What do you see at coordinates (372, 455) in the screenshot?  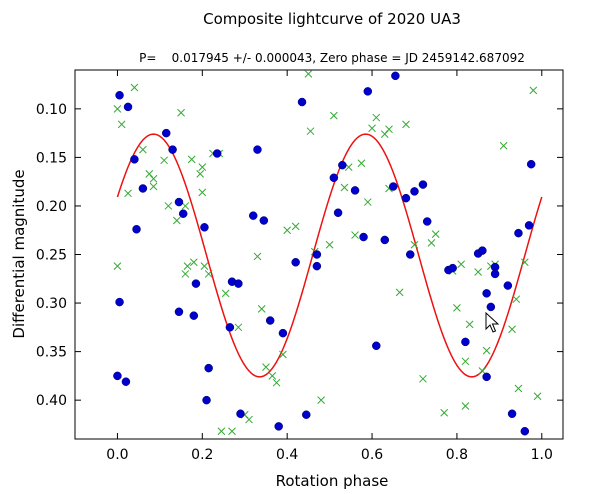 I see `x-tick-label: 0.6` at bounding box center [372, 455].